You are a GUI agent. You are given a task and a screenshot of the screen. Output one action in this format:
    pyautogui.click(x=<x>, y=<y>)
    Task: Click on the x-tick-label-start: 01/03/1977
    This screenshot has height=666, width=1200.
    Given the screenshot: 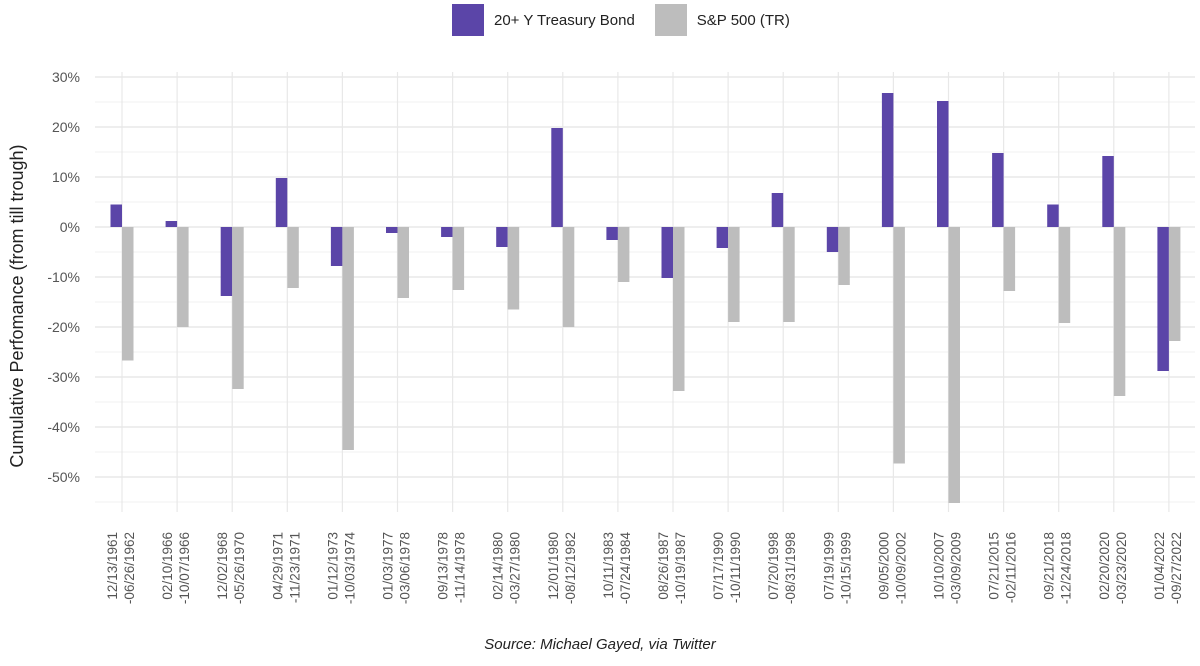 What is the action you would take?
    pyautogui.click(x=388, y=566)
    